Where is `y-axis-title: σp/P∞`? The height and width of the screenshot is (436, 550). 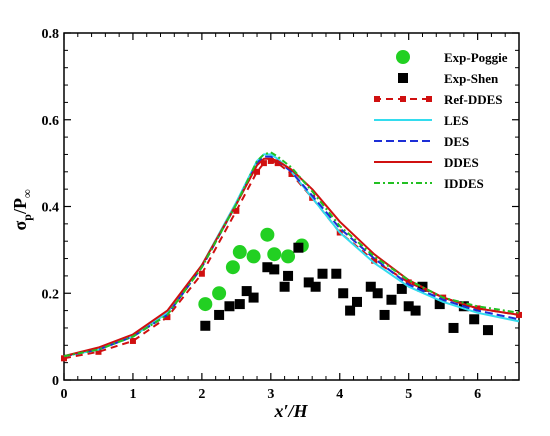
y-axis-title: σp/P∞ is located at coordinates (22, 209).